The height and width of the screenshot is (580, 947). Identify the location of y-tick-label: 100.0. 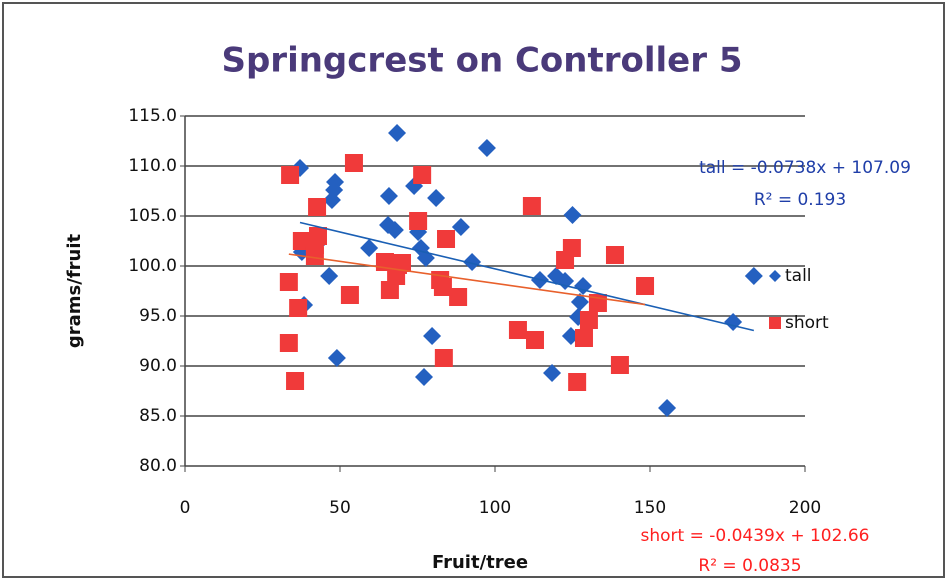
(152, 266).